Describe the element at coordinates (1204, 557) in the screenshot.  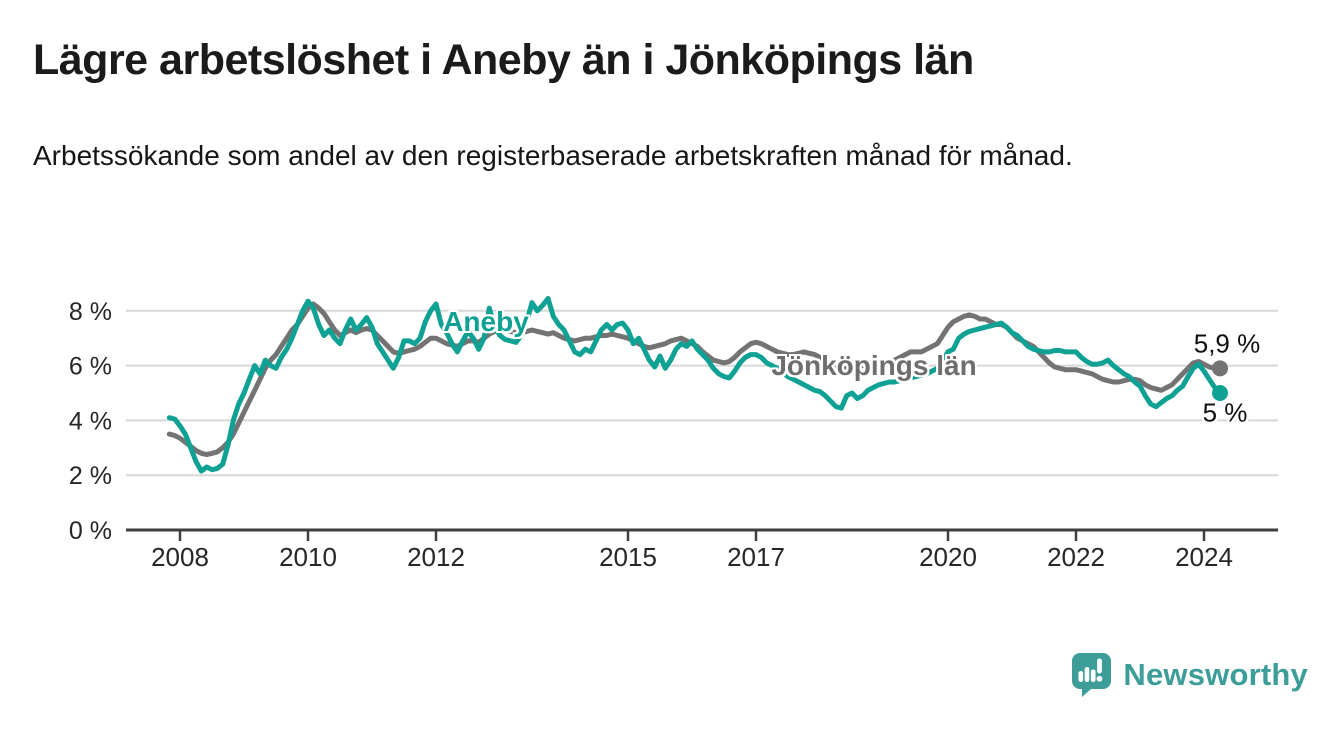
I see `x-tick-label: 2024` at that location.